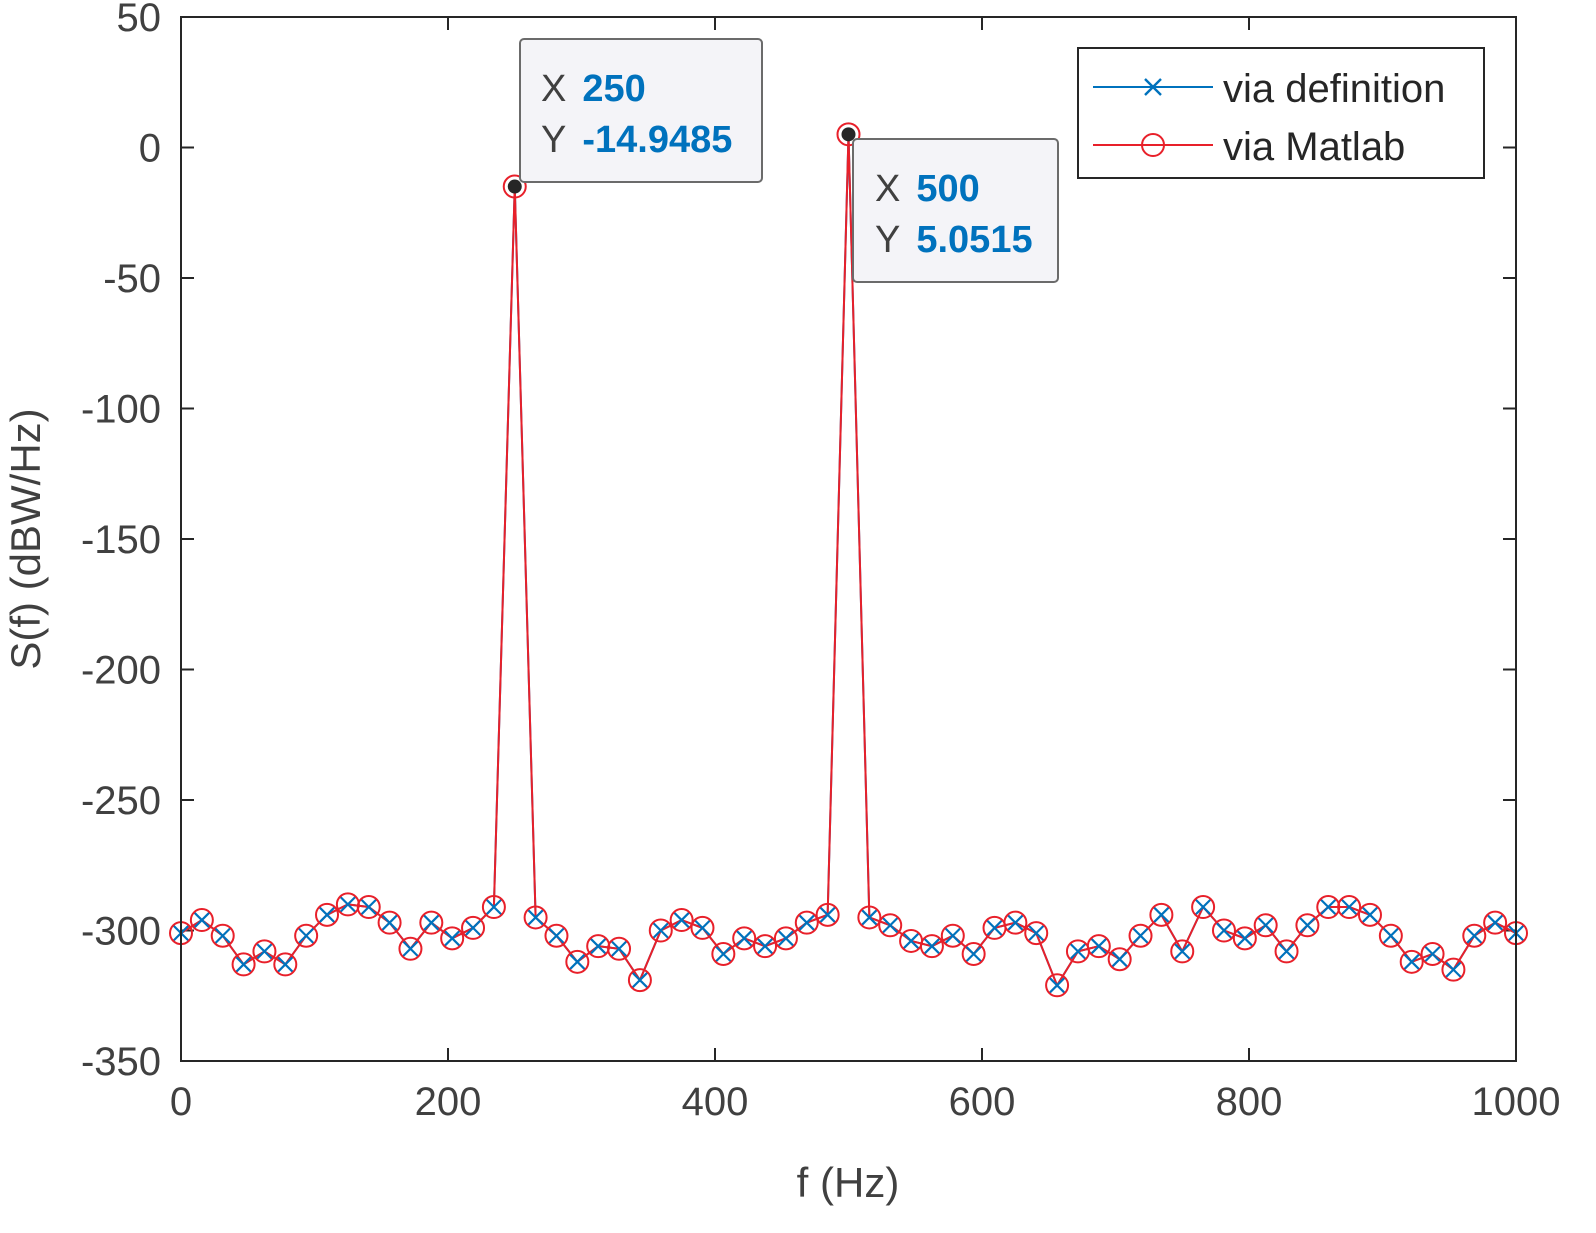 The image size is (1596, 1233). Describe the element at coordinates (657, 140) in the screenshot. I see `datatip-y-value: -14.9485` at that location.